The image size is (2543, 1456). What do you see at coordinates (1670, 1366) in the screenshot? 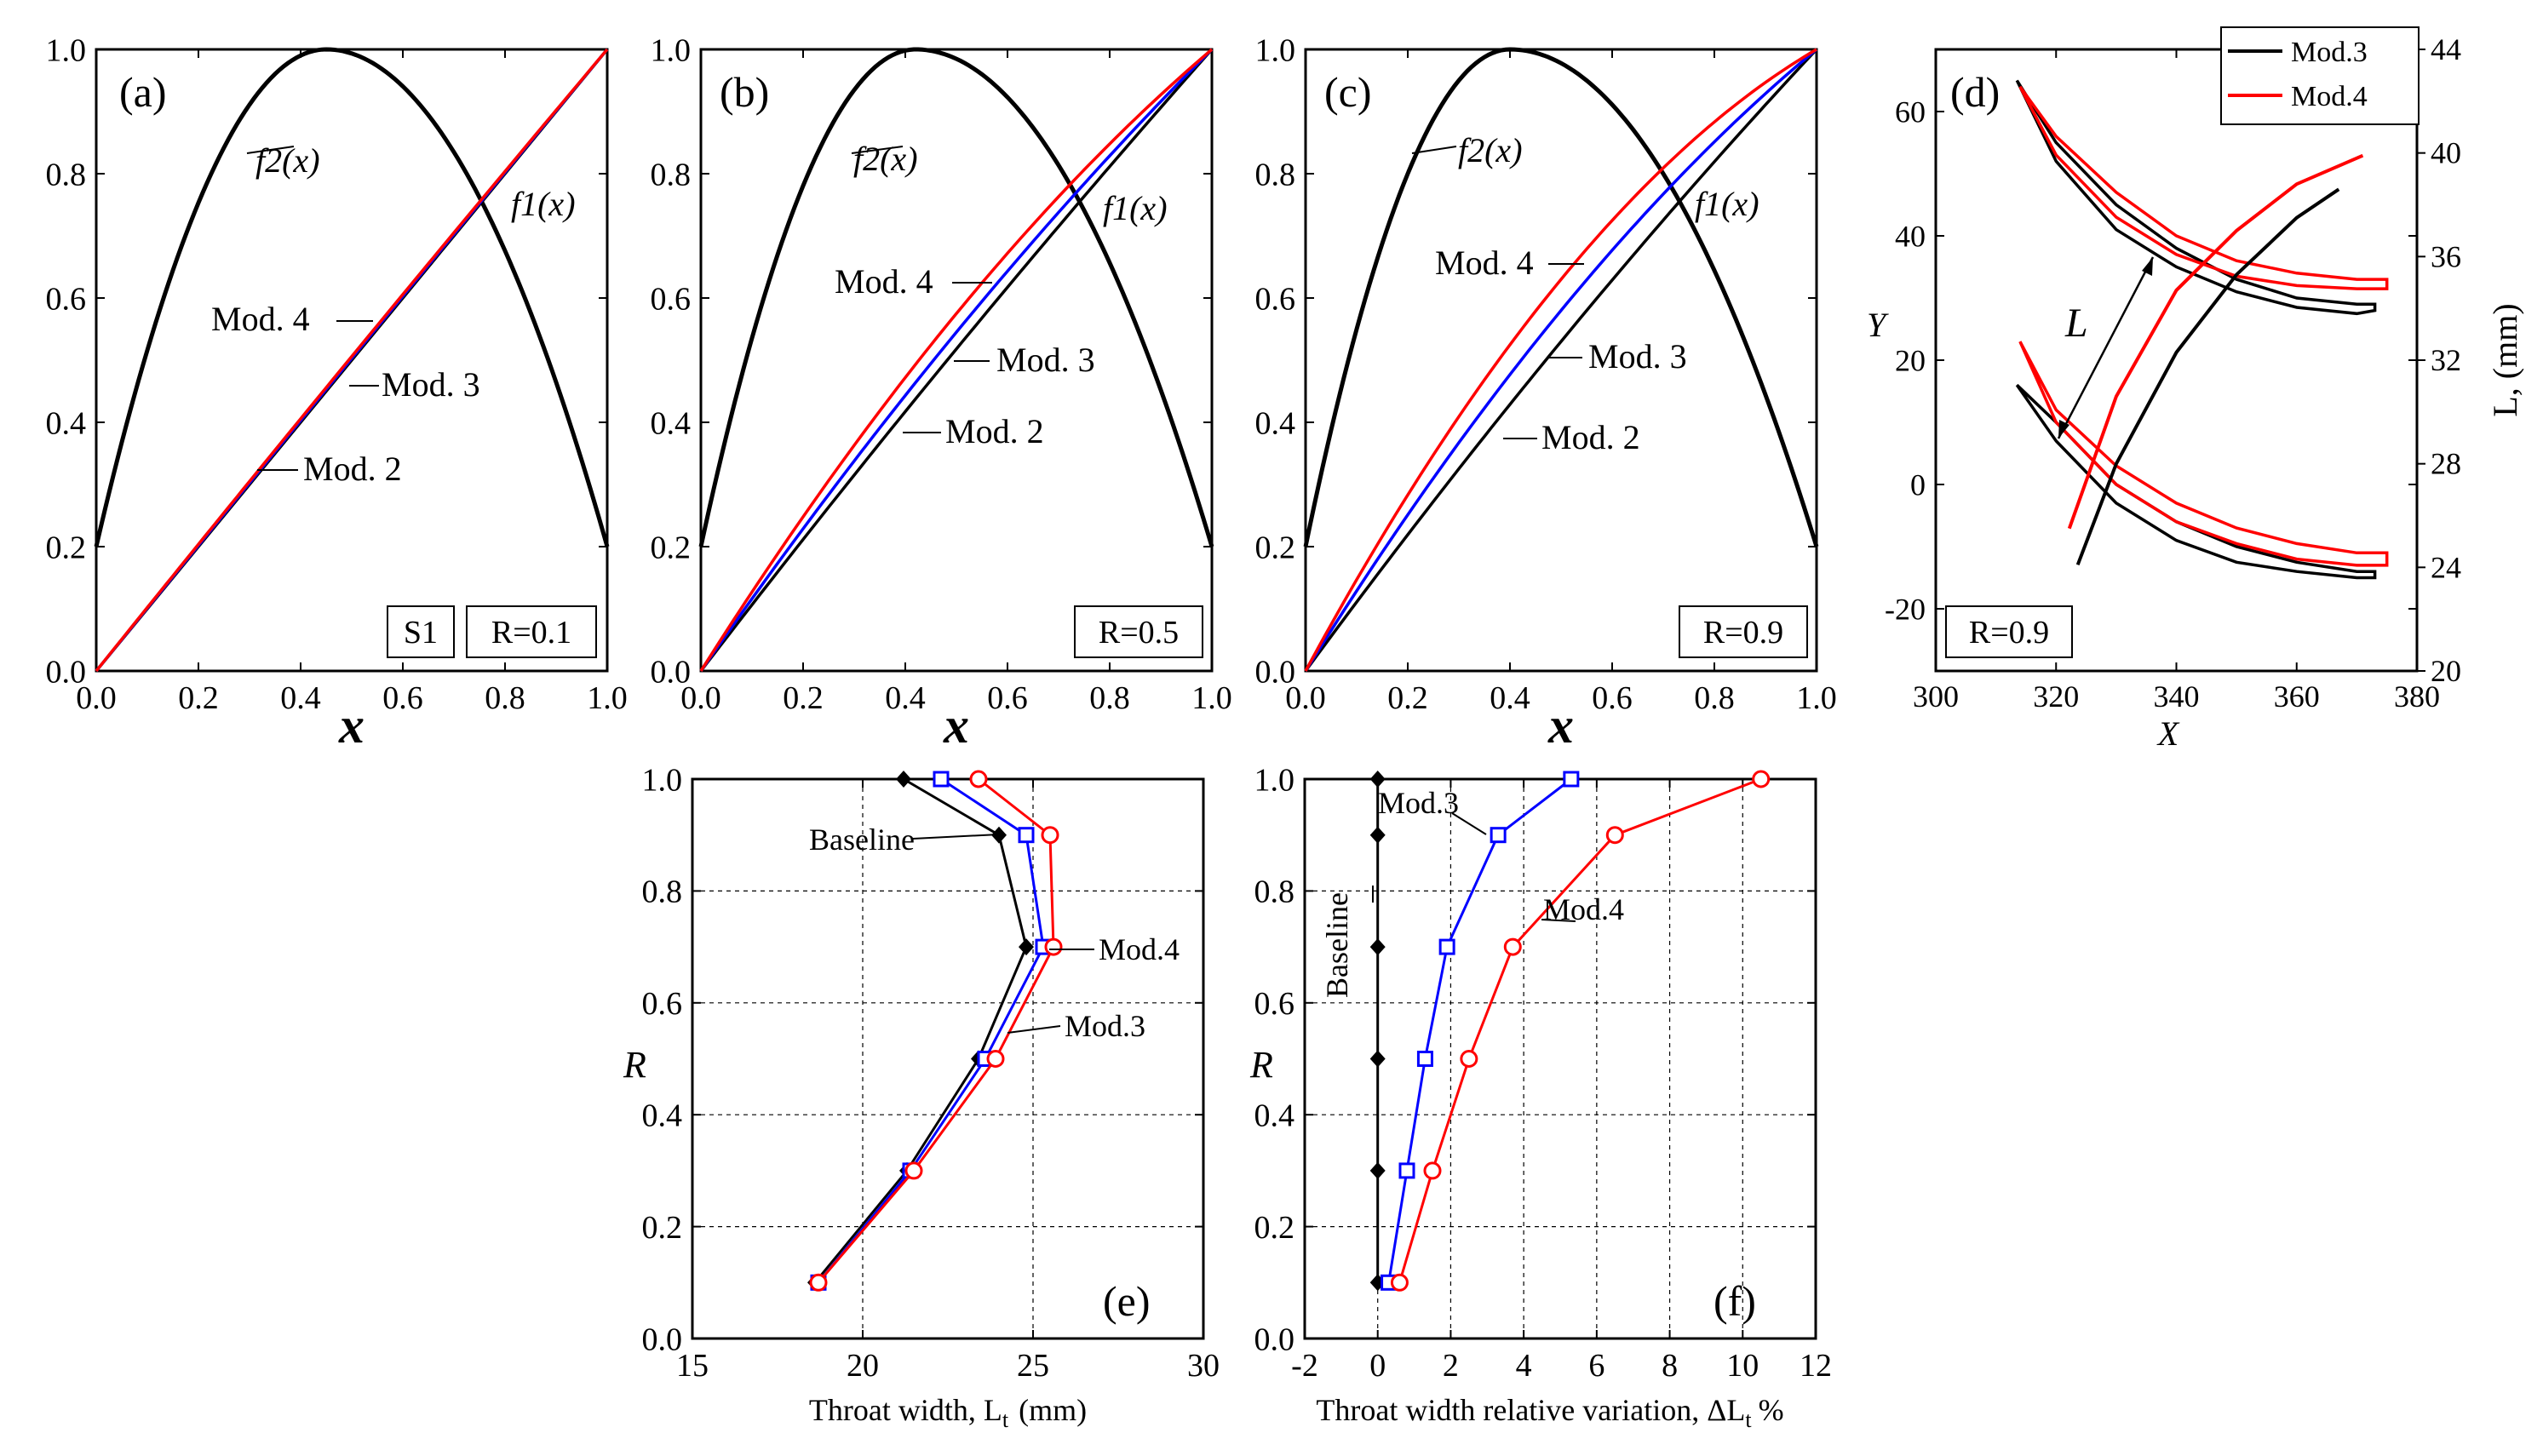
I see `x-tick-label: 8` at bounding box center [1670, 1366].